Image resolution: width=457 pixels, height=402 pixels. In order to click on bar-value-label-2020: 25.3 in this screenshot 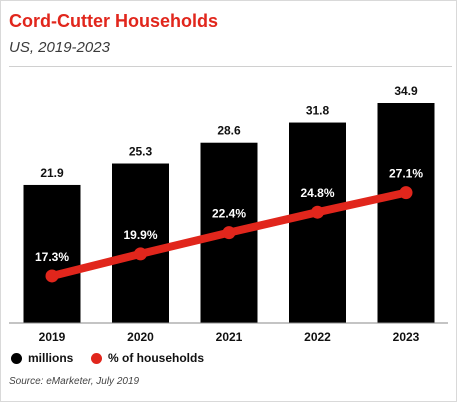, I will do `click(141, 152)`.